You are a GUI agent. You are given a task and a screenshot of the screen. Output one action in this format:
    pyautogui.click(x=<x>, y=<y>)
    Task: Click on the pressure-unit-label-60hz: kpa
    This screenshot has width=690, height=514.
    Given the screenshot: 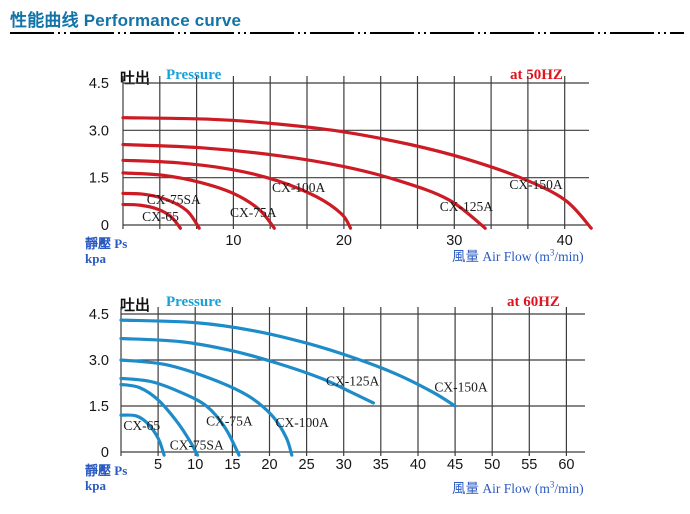 What is the action you would take?
    pyautogui.click(x=95, y=485)
    